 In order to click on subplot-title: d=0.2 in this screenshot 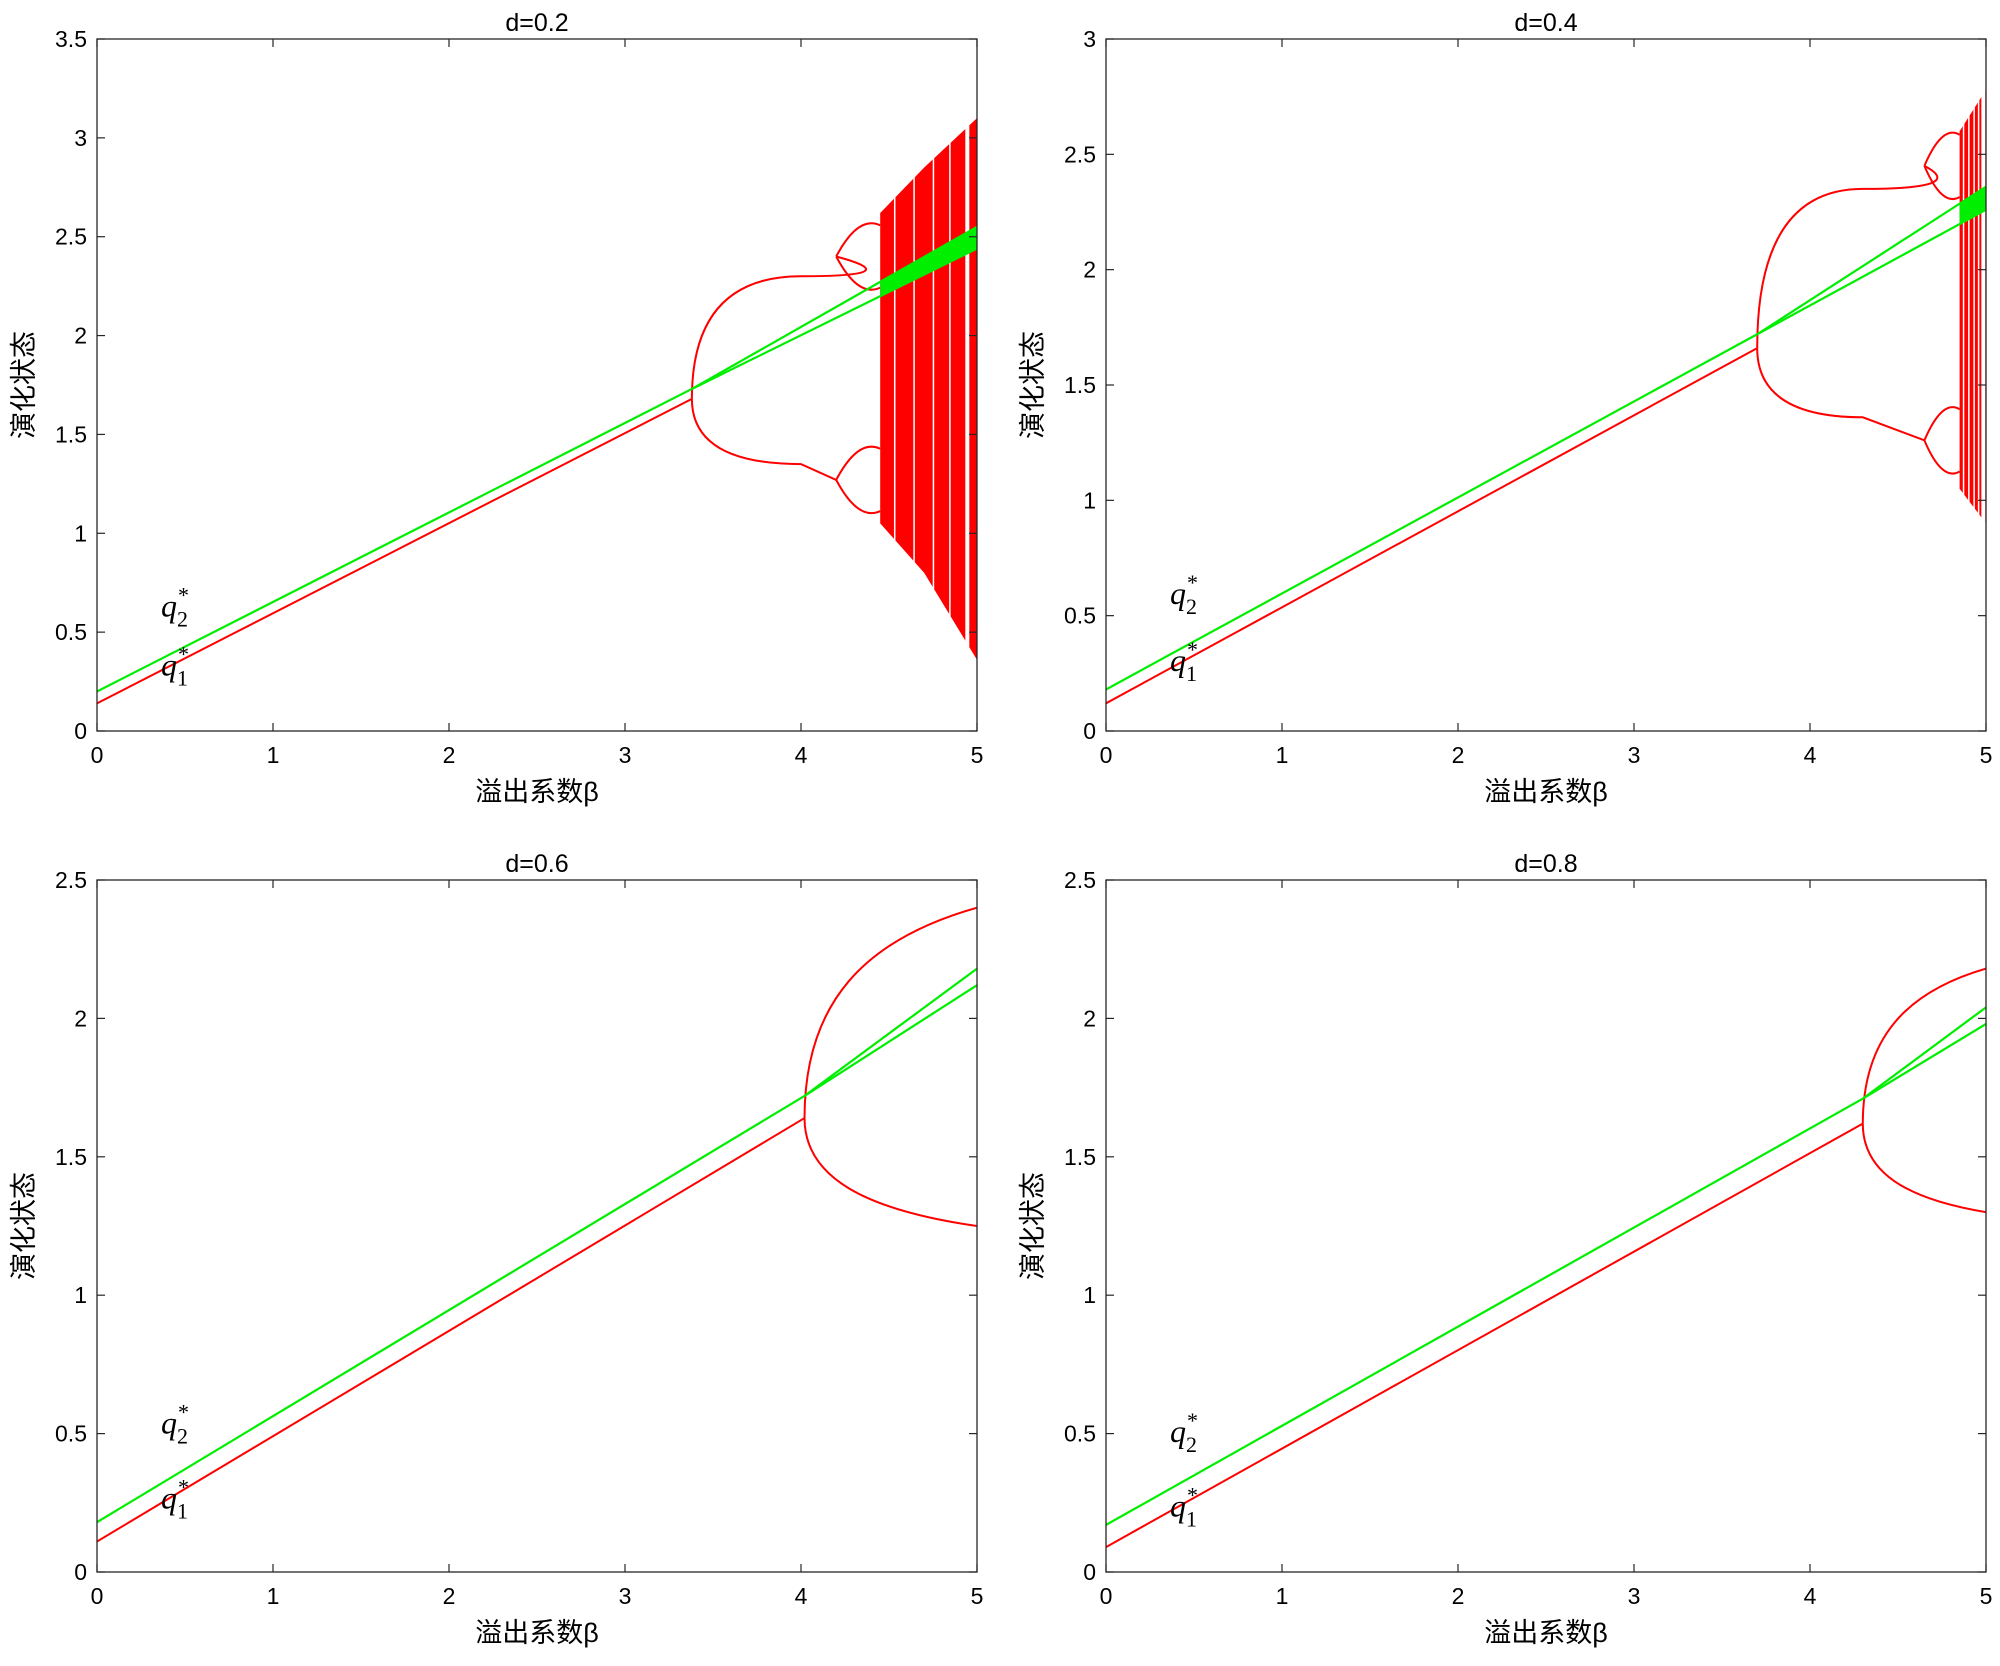, I will do `click(536, 23)`.